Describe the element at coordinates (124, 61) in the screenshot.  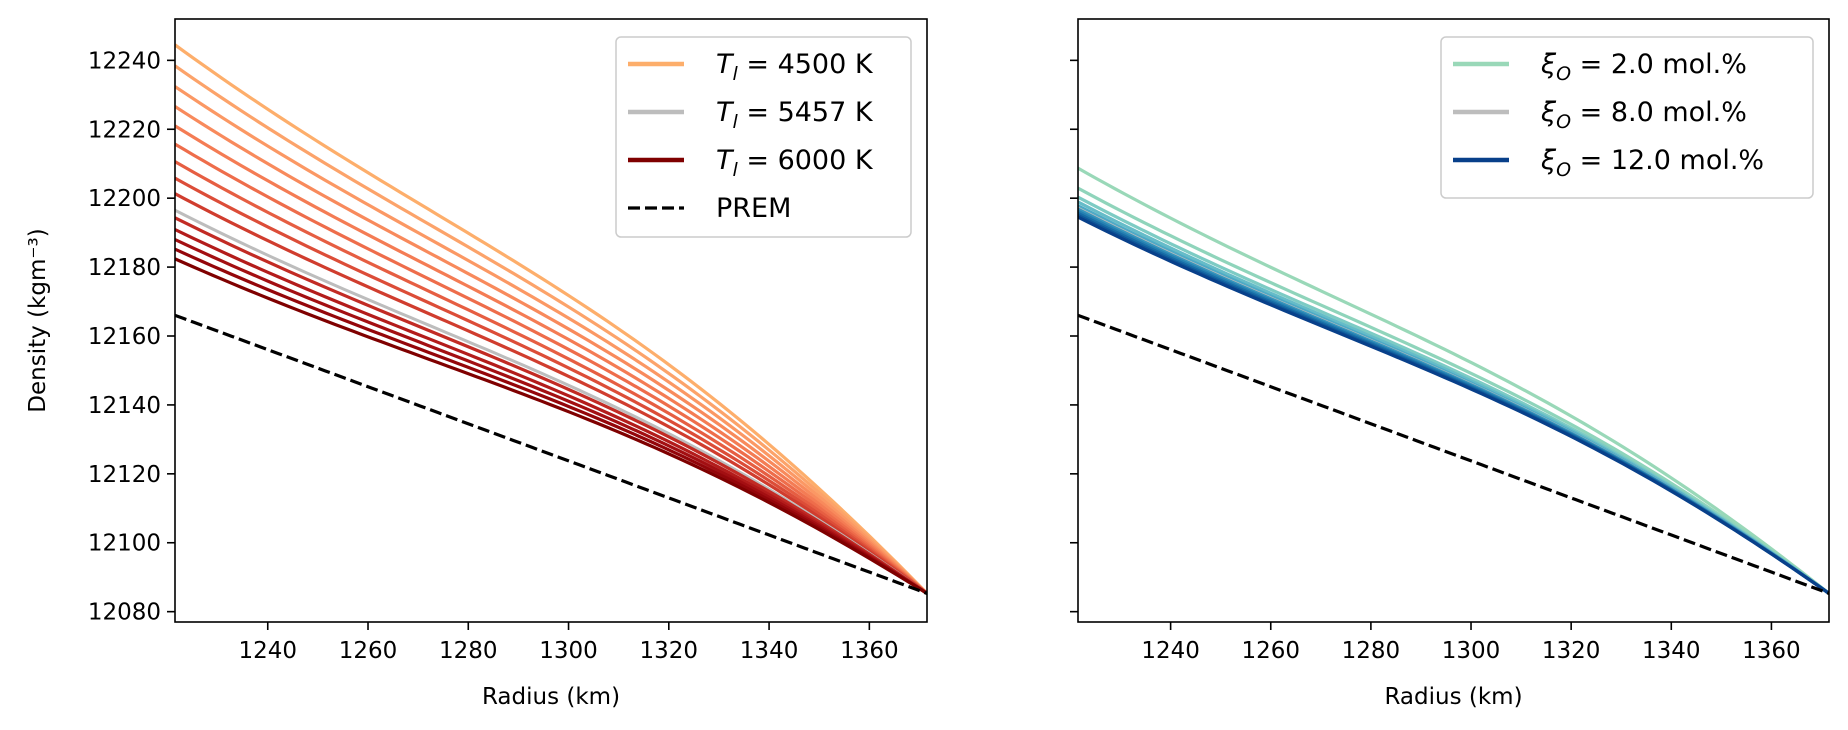
I see `y-tick-label: 12240` at that location.